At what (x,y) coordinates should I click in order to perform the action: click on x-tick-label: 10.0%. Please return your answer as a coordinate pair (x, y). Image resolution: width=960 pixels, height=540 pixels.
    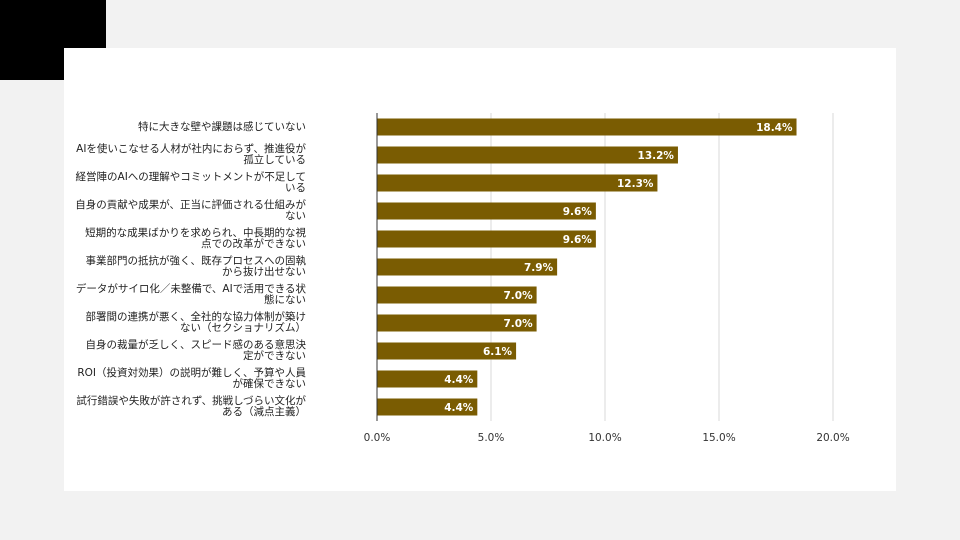
    Looking at the image, I should click on (605, 438).